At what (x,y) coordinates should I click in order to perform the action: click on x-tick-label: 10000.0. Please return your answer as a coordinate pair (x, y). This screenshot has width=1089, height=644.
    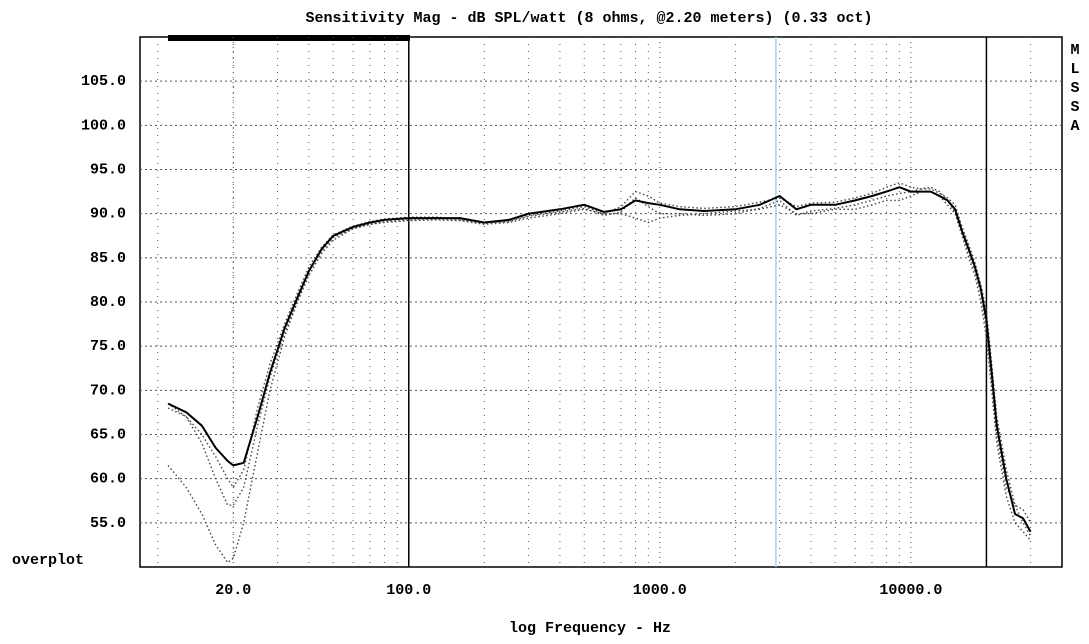
    Looking at the image, I should click on (910, 590).